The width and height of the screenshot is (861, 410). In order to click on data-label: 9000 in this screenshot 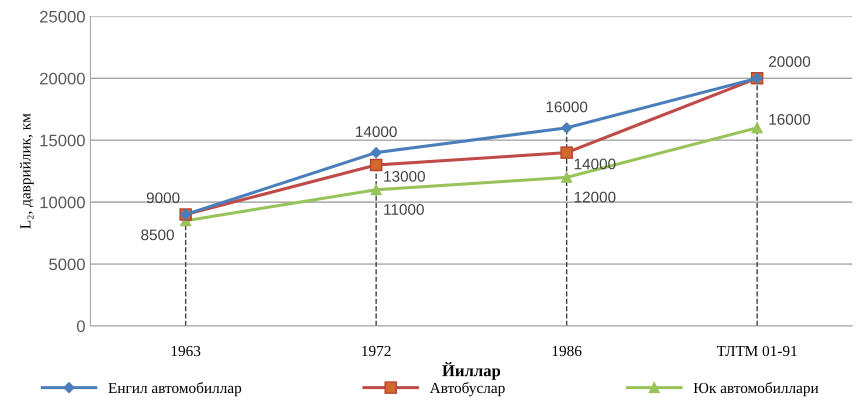, I will do `click(163, 198)`.